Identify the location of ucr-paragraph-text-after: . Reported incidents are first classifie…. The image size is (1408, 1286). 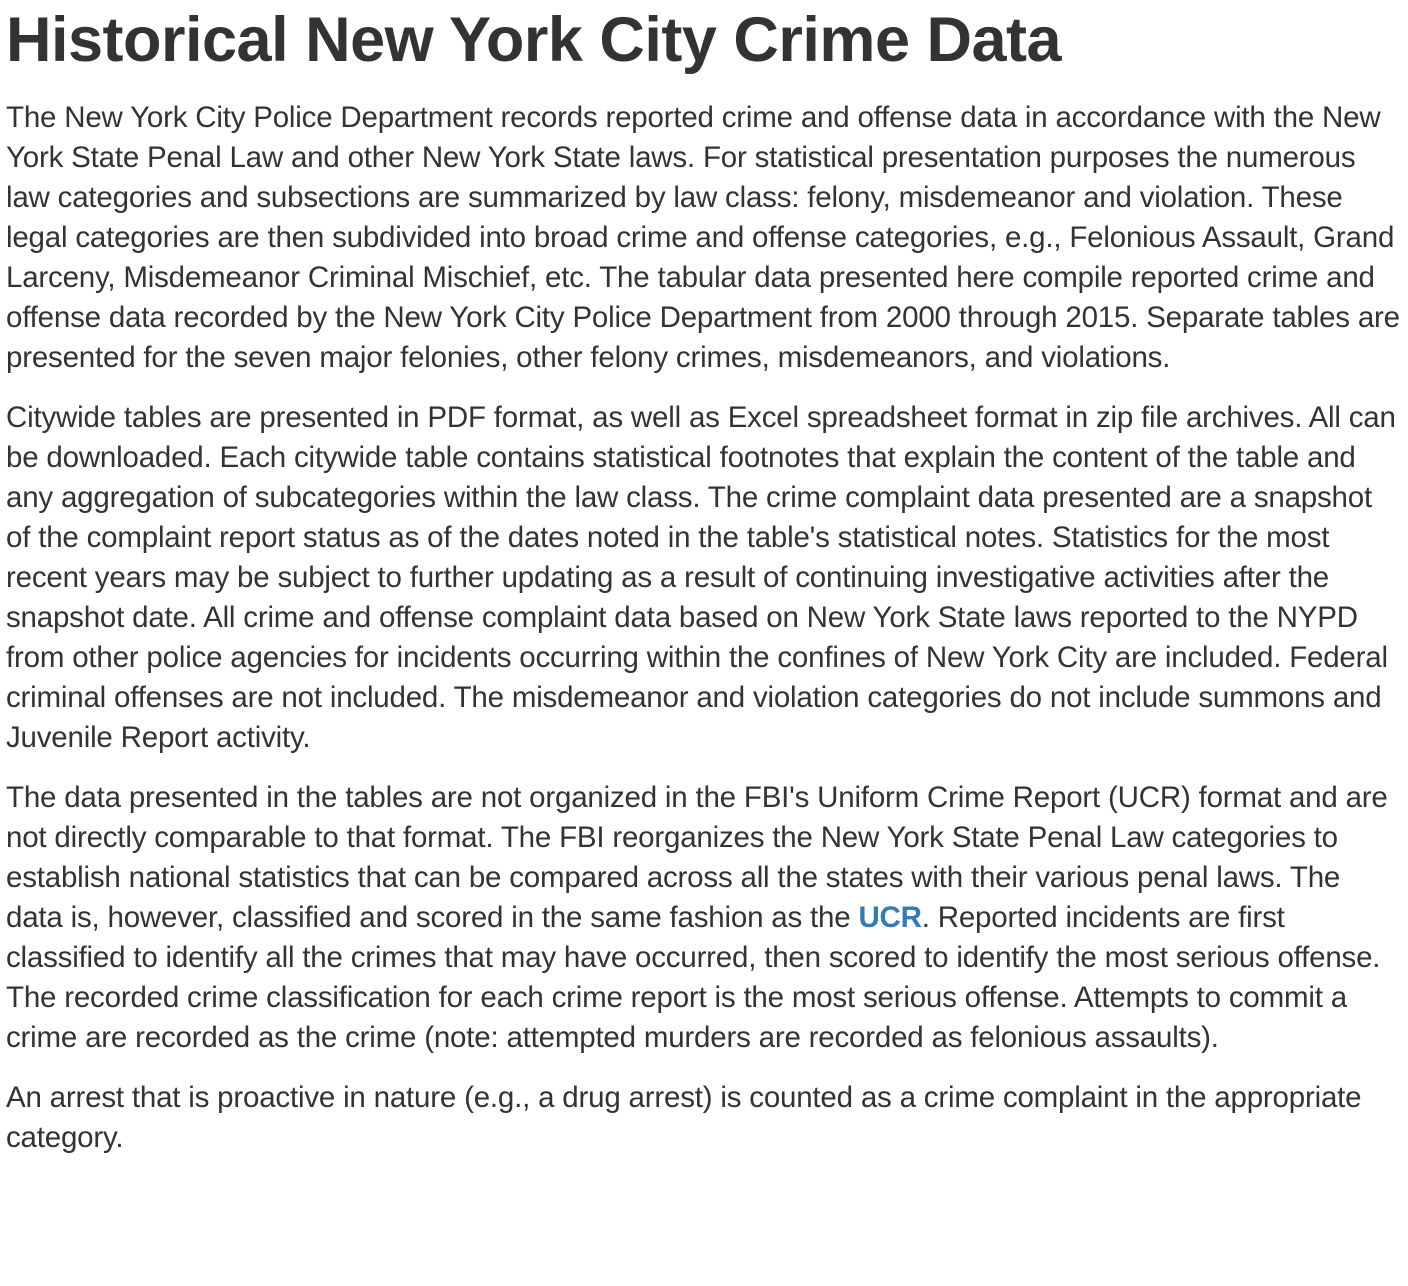
(693, 977).